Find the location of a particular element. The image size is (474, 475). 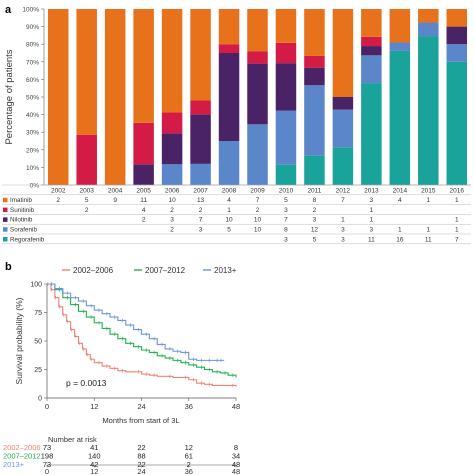

legend-swatch-sunitinib is located at coordinates (5, 210).